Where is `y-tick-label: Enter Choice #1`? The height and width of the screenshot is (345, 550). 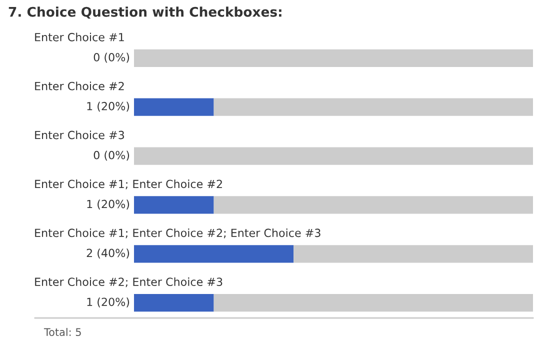
y-tick-label: Enter Choice #1 is located at coordinates (79, 37).